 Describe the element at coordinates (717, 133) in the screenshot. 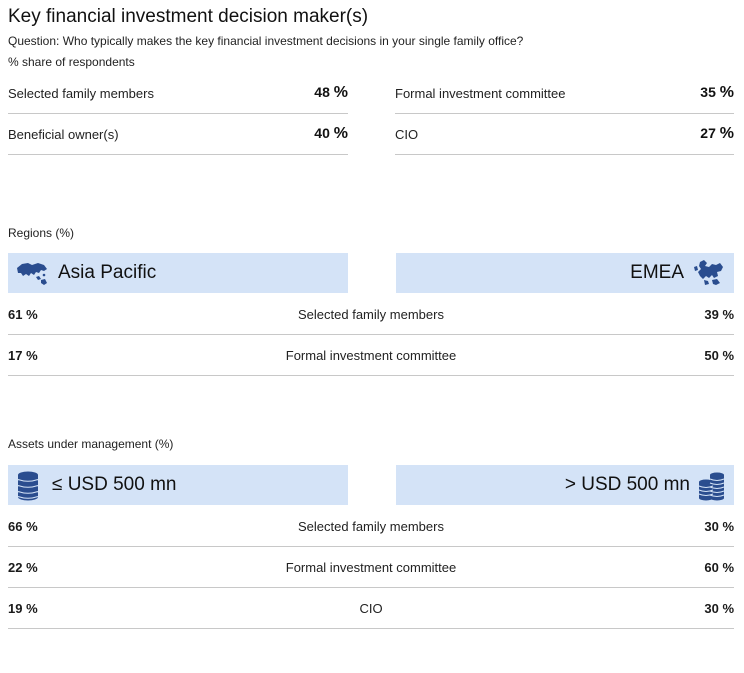

I see `overall-item-value: 27 %` at that location.